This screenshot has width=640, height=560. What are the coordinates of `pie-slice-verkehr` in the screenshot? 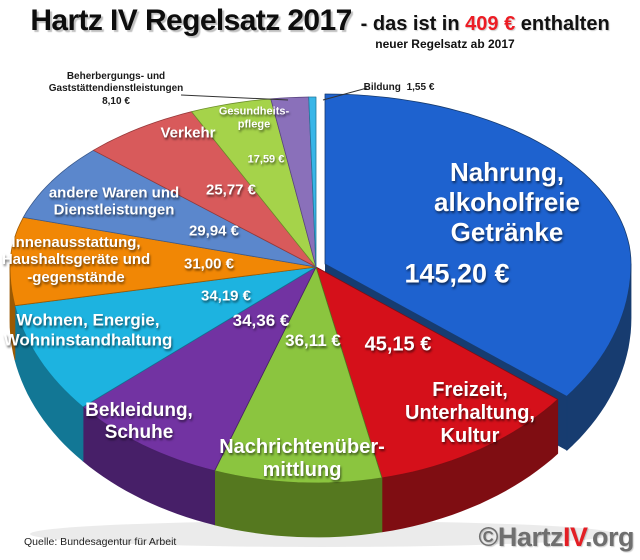 It's located at (205, 189).